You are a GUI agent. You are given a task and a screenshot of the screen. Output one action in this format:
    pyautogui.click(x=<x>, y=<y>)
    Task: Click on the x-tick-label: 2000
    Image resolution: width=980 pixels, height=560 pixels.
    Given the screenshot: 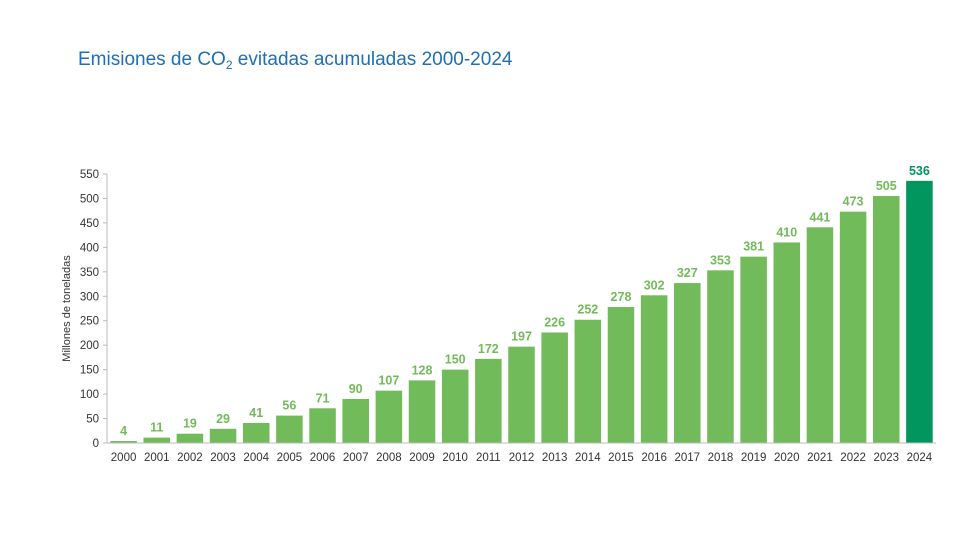 What is the action you would take?
    pyautogui.click(x=124, y=458)
    